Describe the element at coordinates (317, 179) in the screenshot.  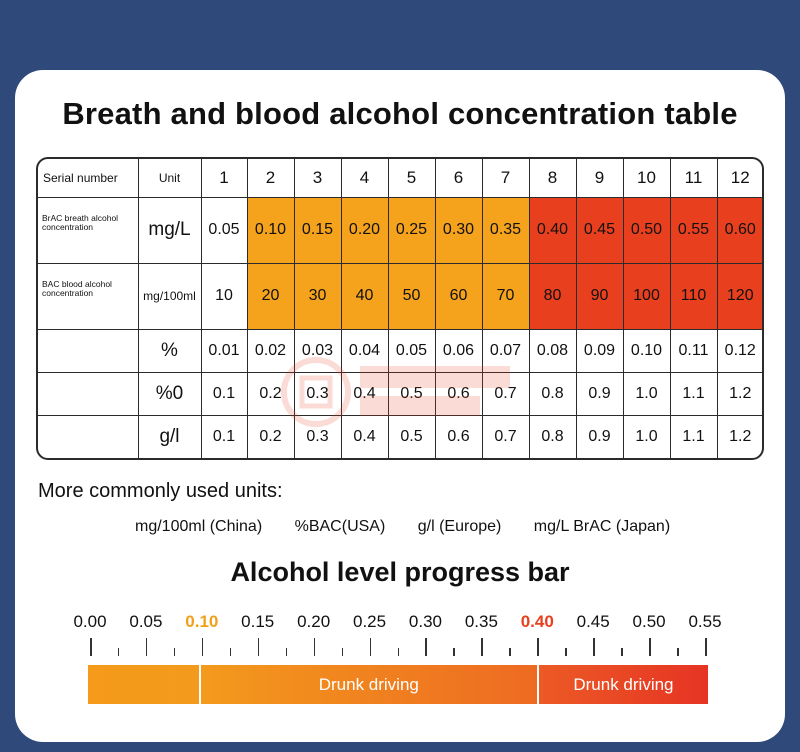
I see `header-number: 3` at that location.